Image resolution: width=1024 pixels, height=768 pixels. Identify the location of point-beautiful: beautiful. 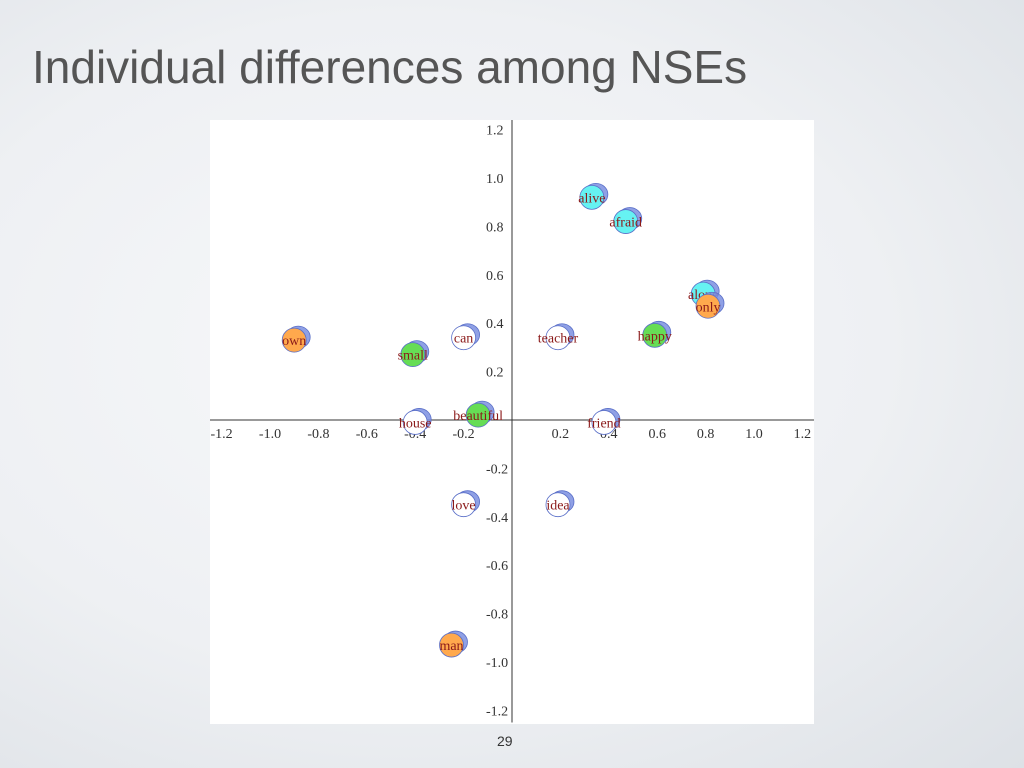
(478, 414).